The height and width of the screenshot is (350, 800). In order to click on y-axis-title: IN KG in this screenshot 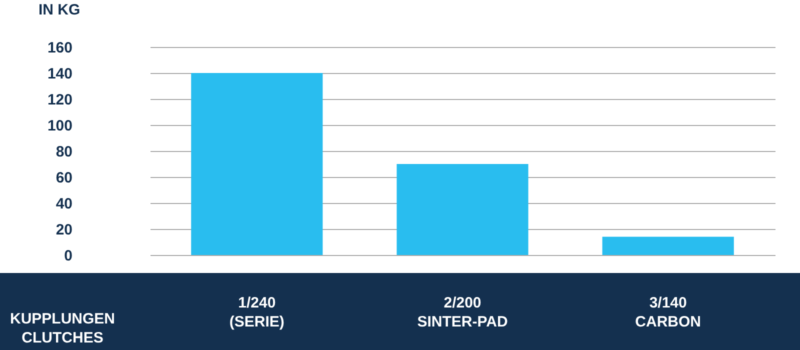, I will do `click(59, 10)`.